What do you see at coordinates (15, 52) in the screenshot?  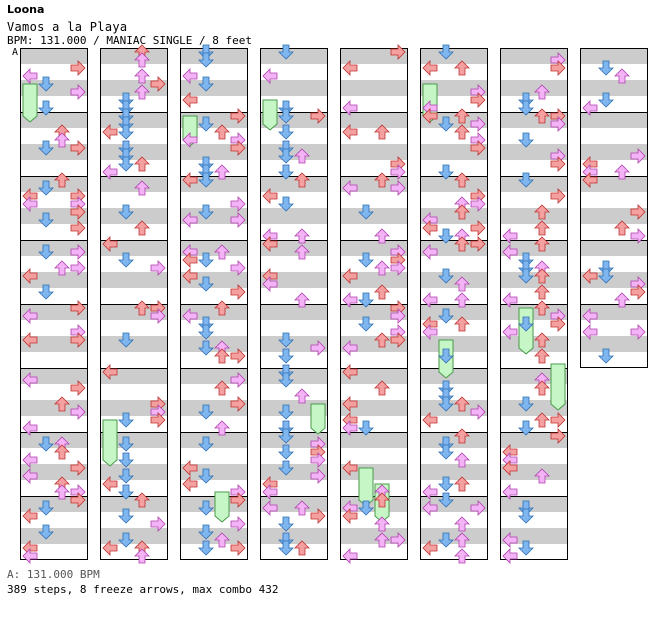 I see `bpm-marker: A` at bounding box center [15, 52].